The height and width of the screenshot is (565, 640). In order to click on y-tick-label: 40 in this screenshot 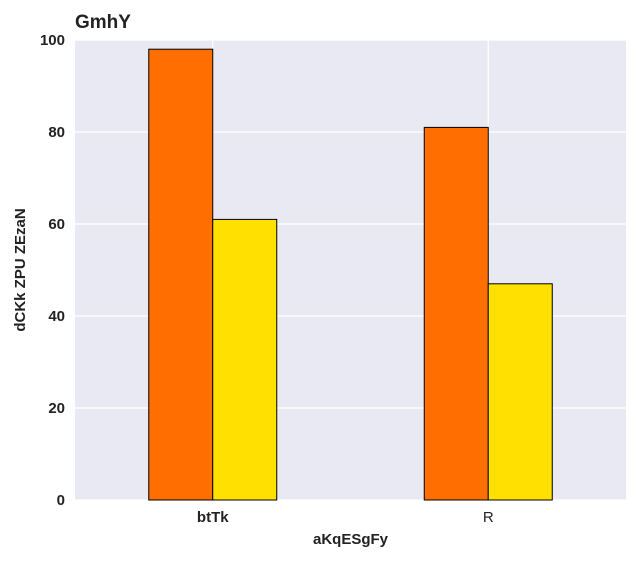, I will do `click(56, 316)`.